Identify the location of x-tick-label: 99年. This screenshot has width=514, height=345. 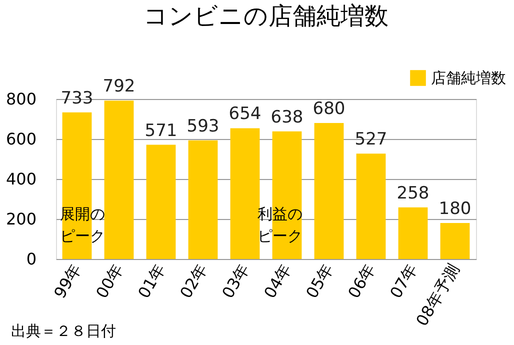
(67, 281).